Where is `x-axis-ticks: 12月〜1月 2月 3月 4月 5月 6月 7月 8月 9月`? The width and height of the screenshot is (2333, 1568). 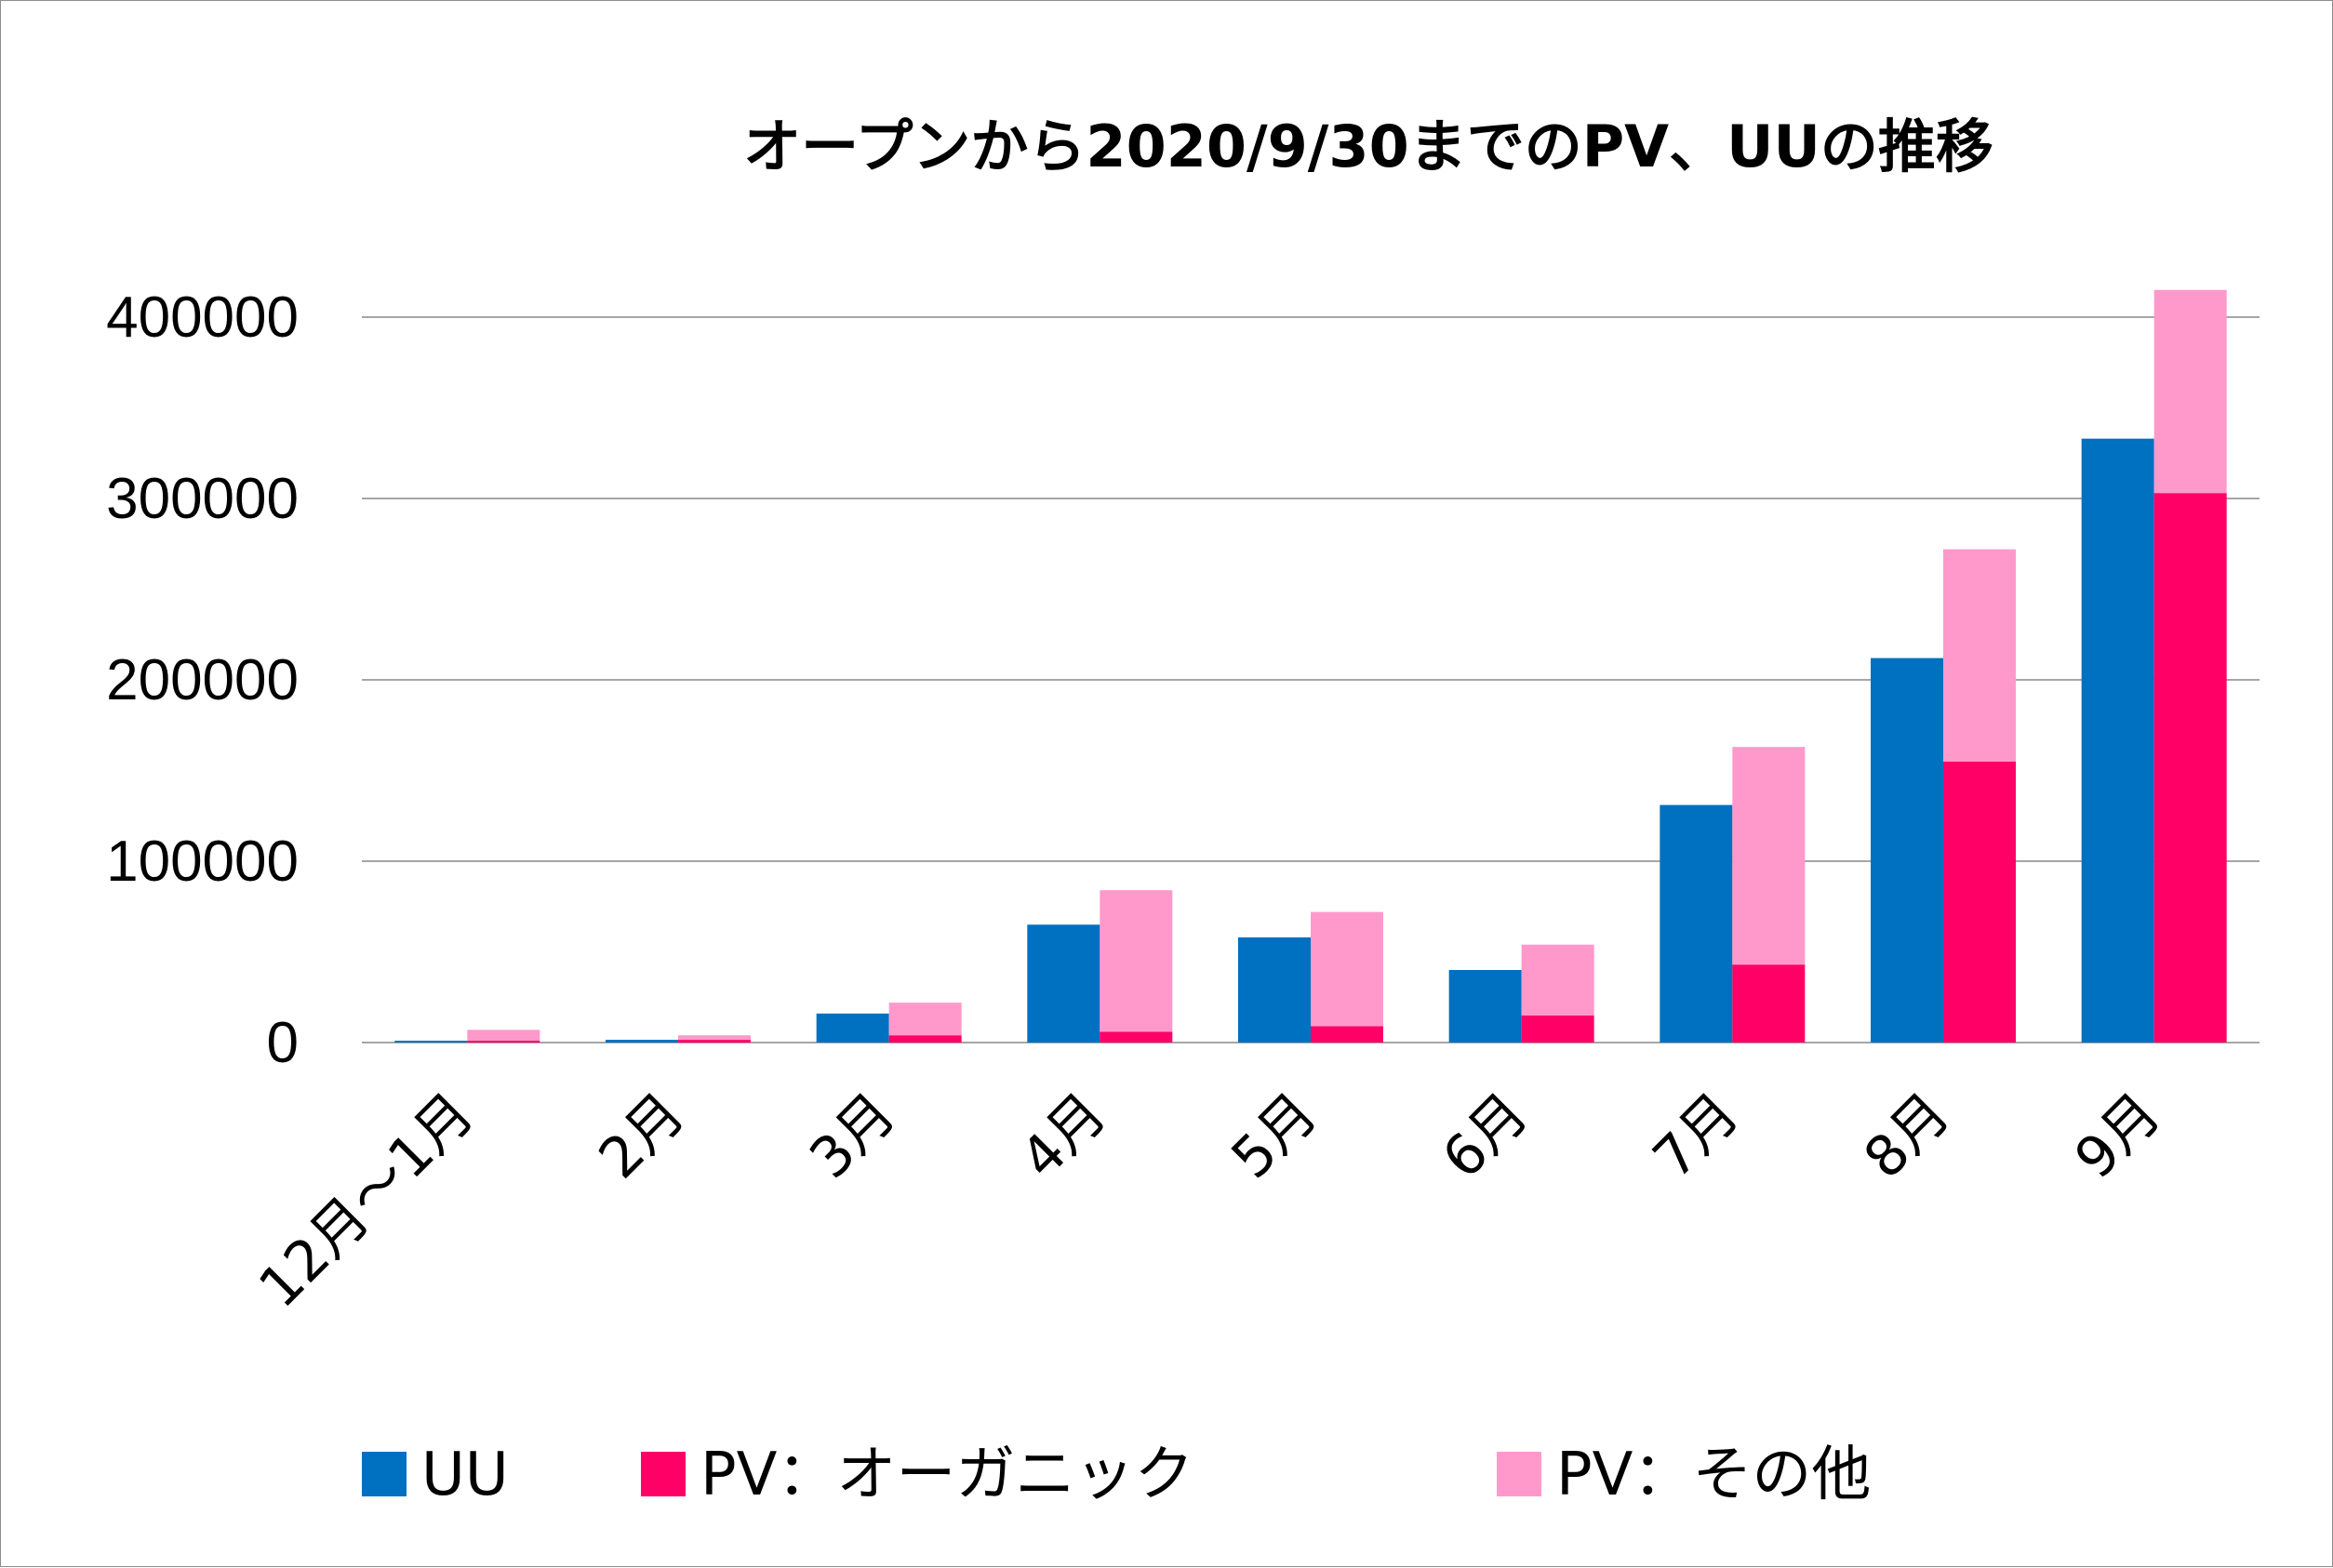 x-axis-ticks: 12月〜1月 2月 3月 4月 5月 6月 7月 8月 9月 is located at coordinates (1210, 1201).